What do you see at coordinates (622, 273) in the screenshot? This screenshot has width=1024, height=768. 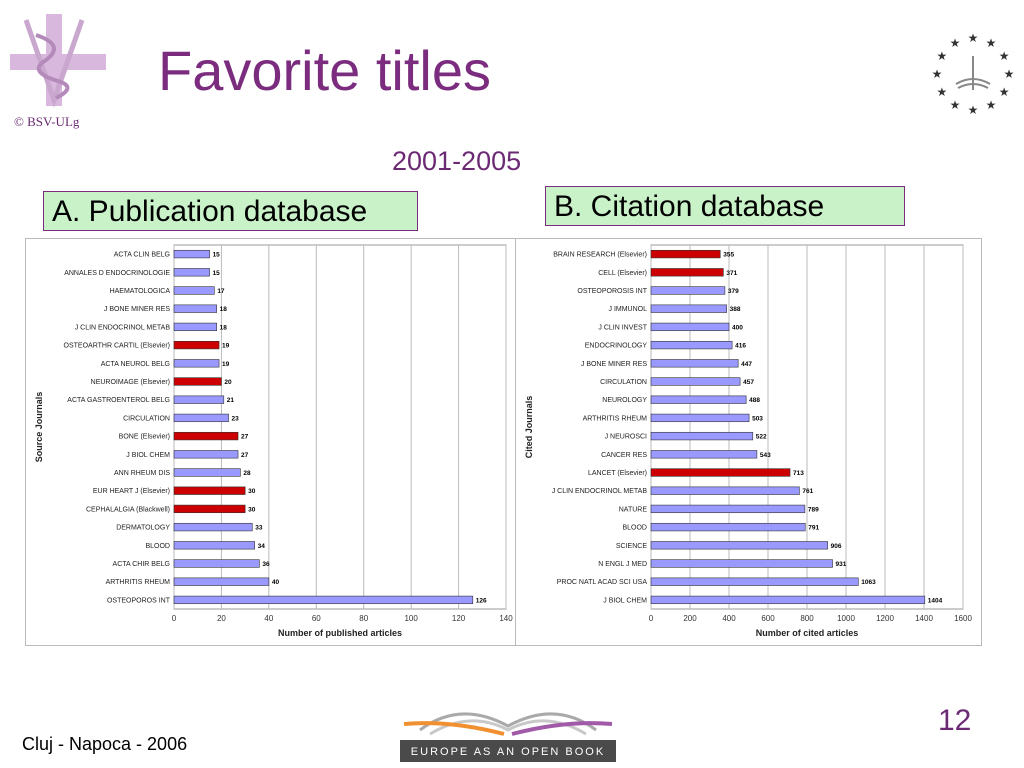 I see `category-label: CELL (Elsevier)` at bounding box center [622, 273].